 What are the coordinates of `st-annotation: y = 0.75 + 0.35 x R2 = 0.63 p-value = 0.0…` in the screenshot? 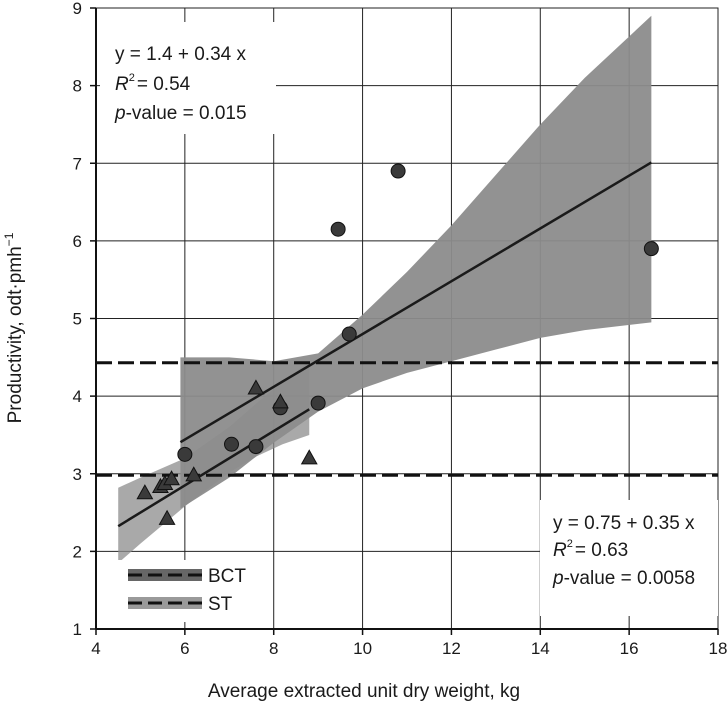 It's located at (629, 558).